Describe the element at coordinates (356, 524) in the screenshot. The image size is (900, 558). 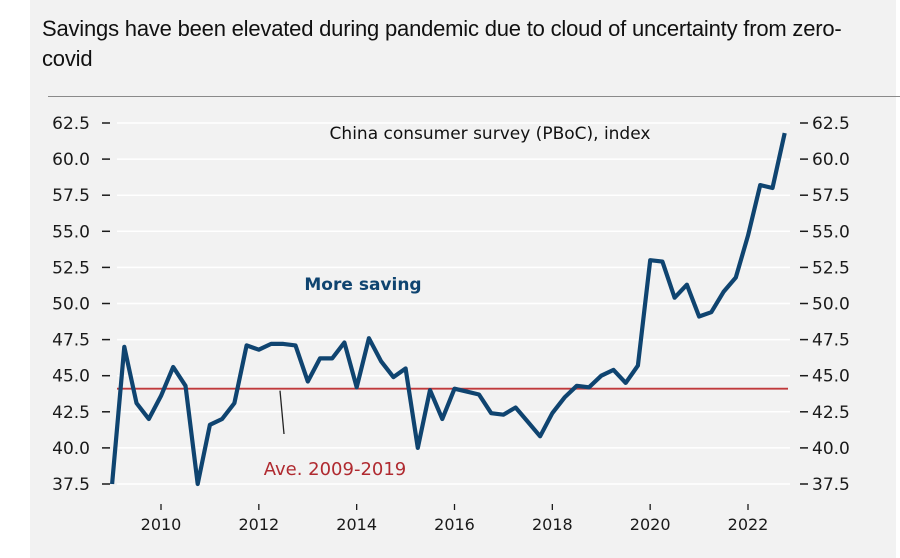
I see `x-tick-label: 2014` at that location.